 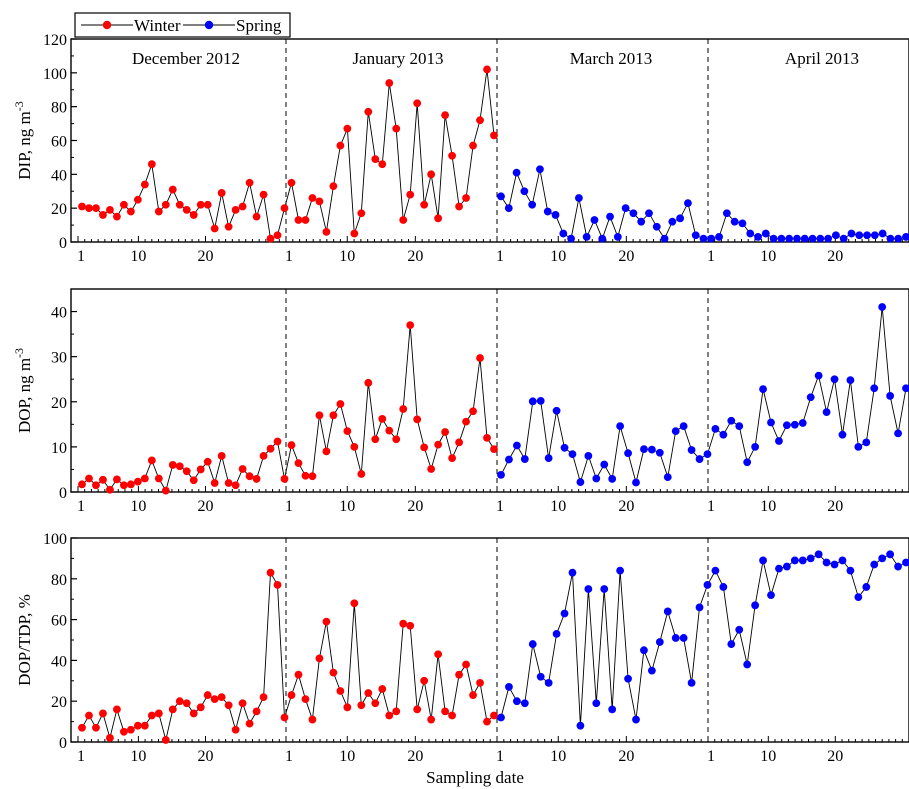 What do you see at coordinates (55, 40) in the screenshot?
I see `y-tick-label: 120` at bounding box center [55, 40].